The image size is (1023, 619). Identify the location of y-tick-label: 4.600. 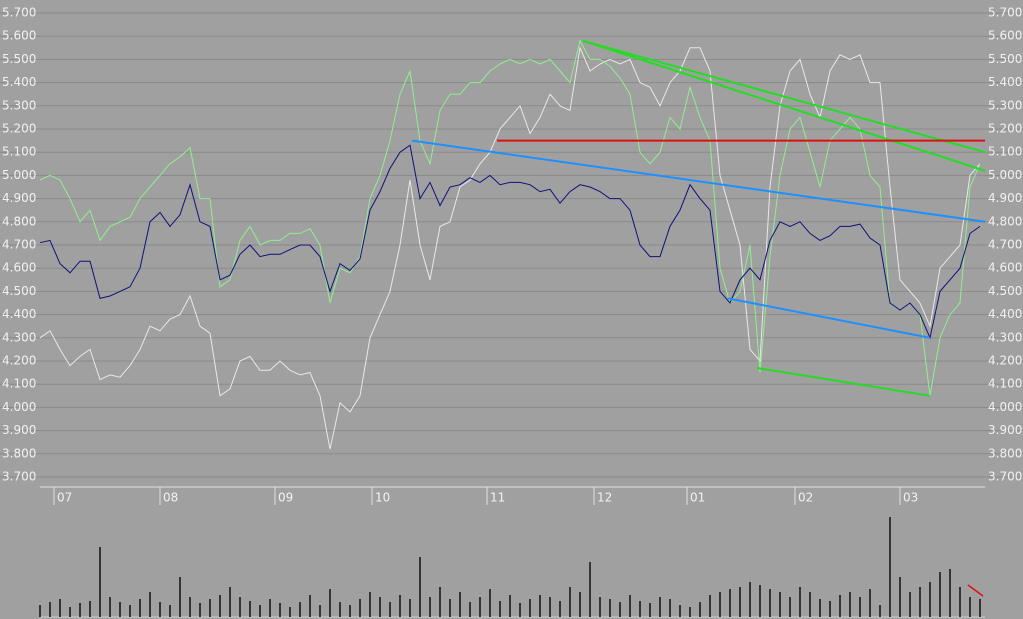
(19, 268).